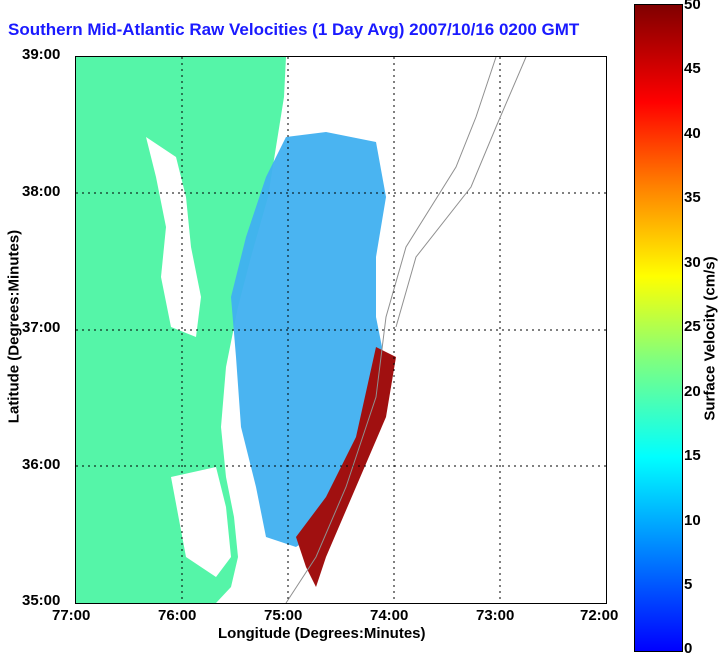  What do you see at coordinates (173, 237) in the screenshot?
I see `chesapeake-bay` at bounding box center [173, 237].